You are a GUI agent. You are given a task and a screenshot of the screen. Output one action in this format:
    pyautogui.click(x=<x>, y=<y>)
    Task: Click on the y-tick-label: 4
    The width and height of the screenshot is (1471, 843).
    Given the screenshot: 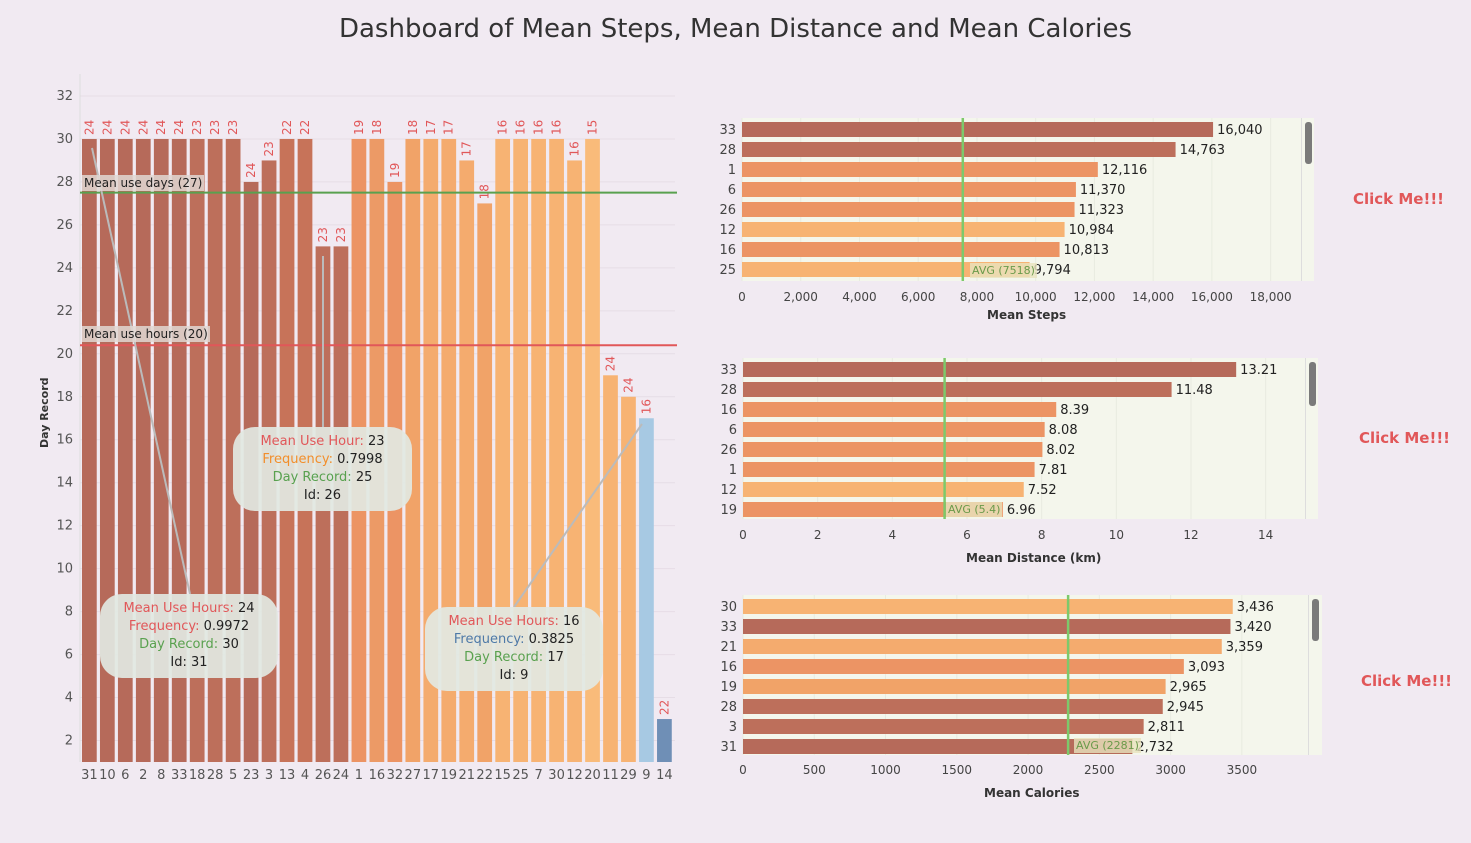 What is the action you would take?
    pyautogui.click(x=69, y=698)
    